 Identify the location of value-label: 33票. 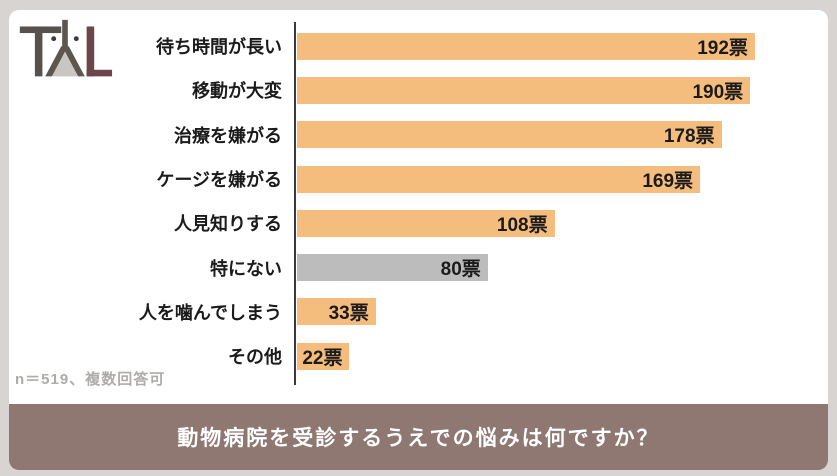
(348, 314).